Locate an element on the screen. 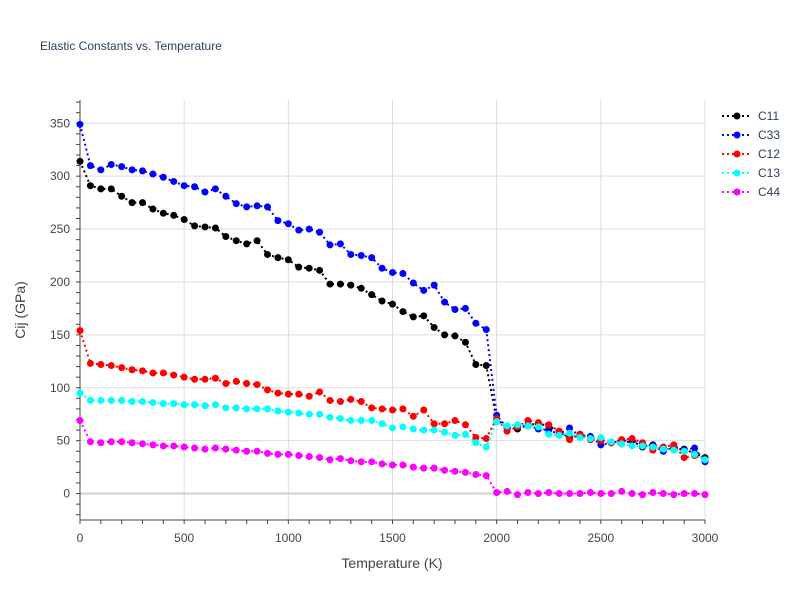 This screenshot has height=600, width=800. legend-item-c13: C13 is located at coordinates (751, 173).